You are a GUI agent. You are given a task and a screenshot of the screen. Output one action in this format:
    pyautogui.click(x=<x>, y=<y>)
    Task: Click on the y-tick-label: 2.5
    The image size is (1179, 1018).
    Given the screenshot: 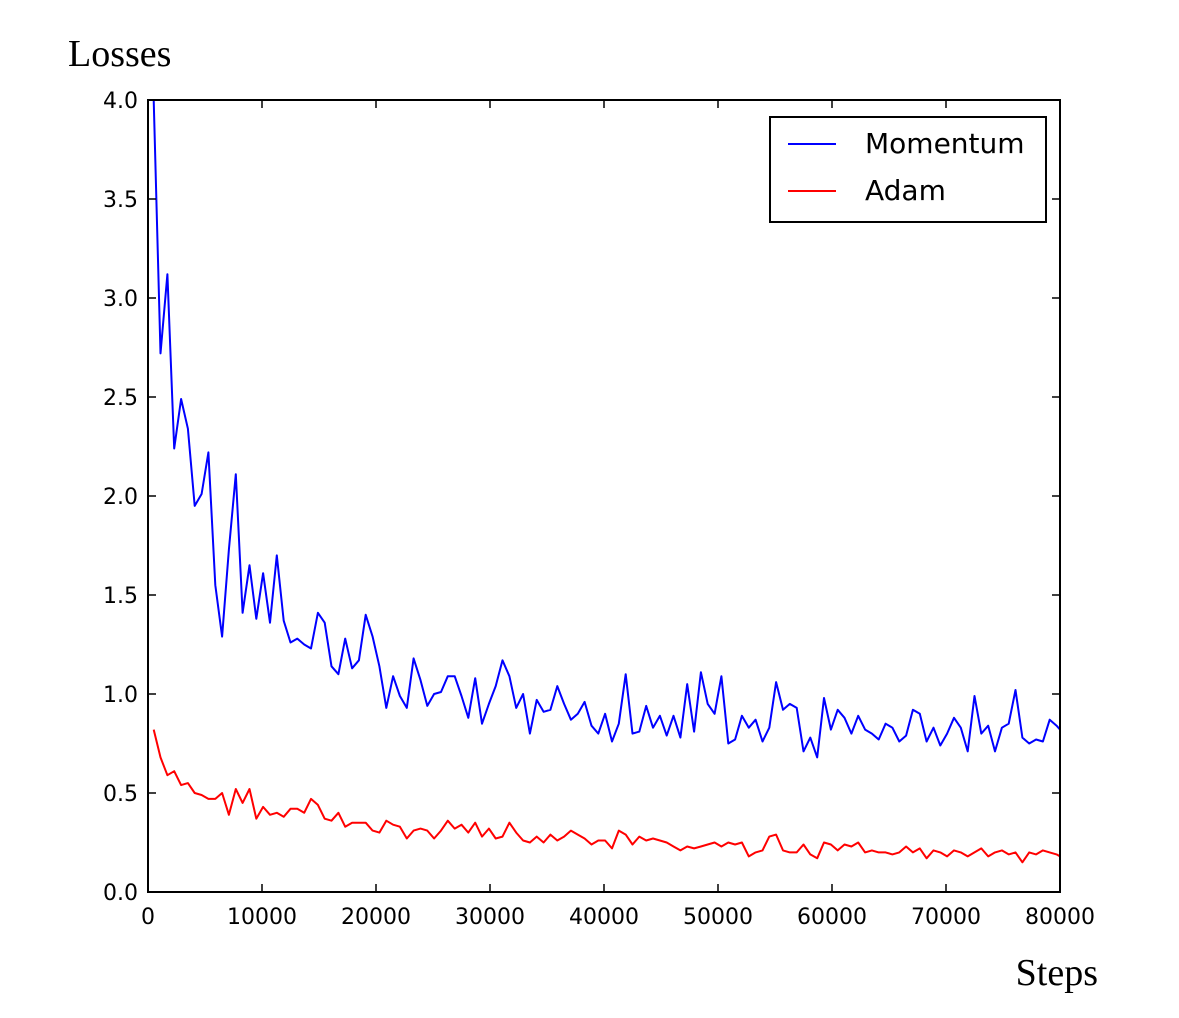 What is the action you would take?
    pyautogui.click(x=120, y=398)
    